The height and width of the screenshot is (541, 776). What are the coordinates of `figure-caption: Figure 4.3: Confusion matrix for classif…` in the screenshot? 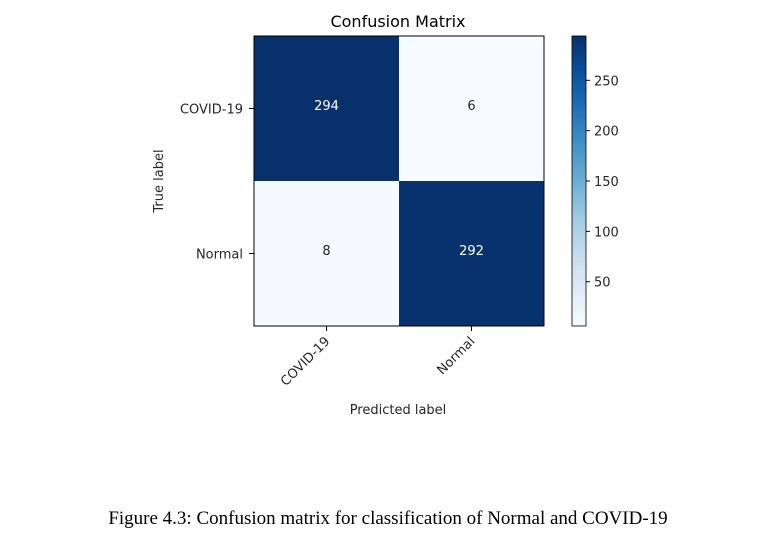 It's located at (388, 518).